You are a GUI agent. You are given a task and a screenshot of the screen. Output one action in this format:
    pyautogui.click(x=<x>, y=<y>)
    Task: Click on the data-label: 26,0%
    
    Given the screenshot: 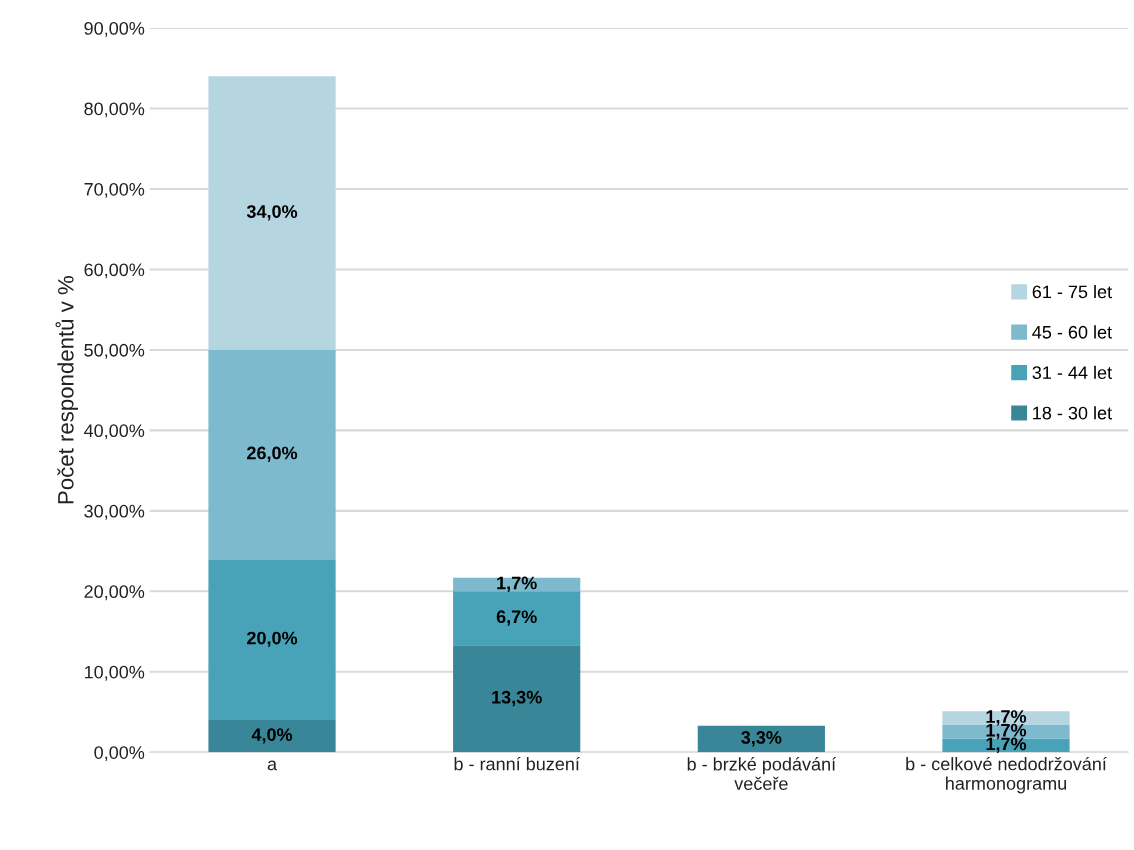 What is the action you would take?
    pyautogui.click(x=272, y=454)
    